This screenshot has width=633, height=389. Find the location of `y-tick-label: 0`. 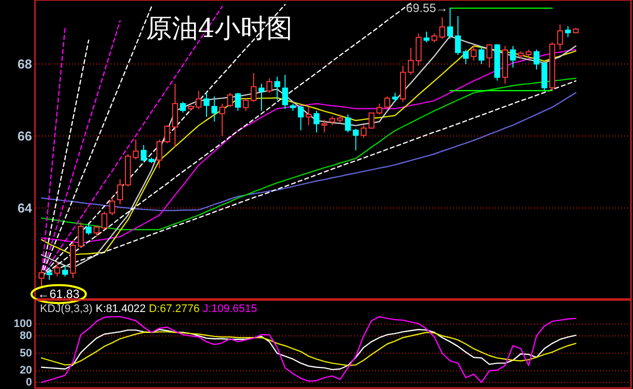

y-tick-label: 0 is located at coordinates (29, 382).